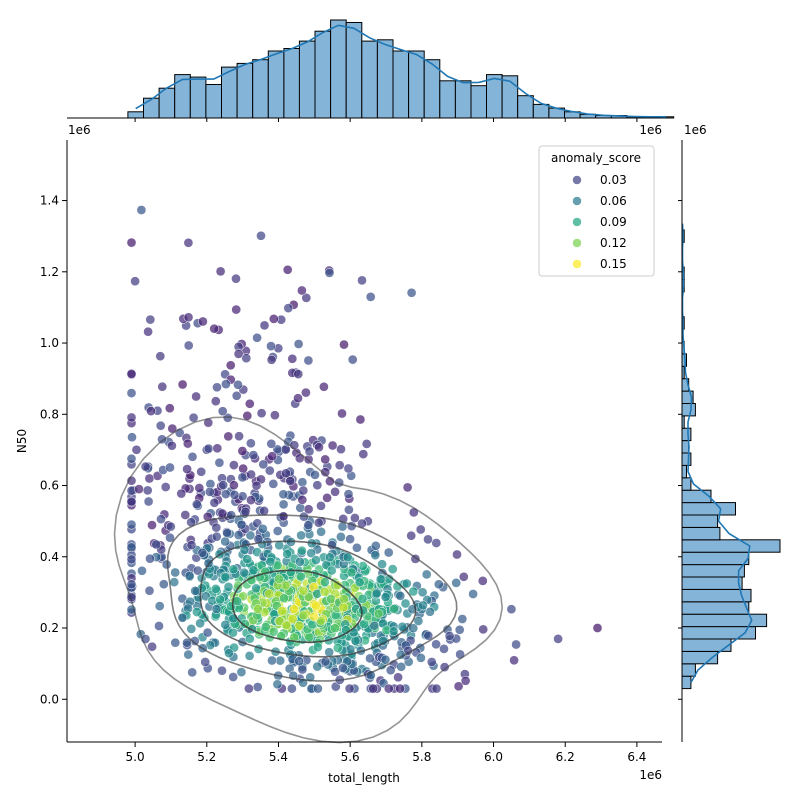 The width and height of the screenshot is (800, 804). What do you see at coordinates (49, 272) in the screenshot?
I see `y-tick-label: 1.2` at bounding box center [49, 272].